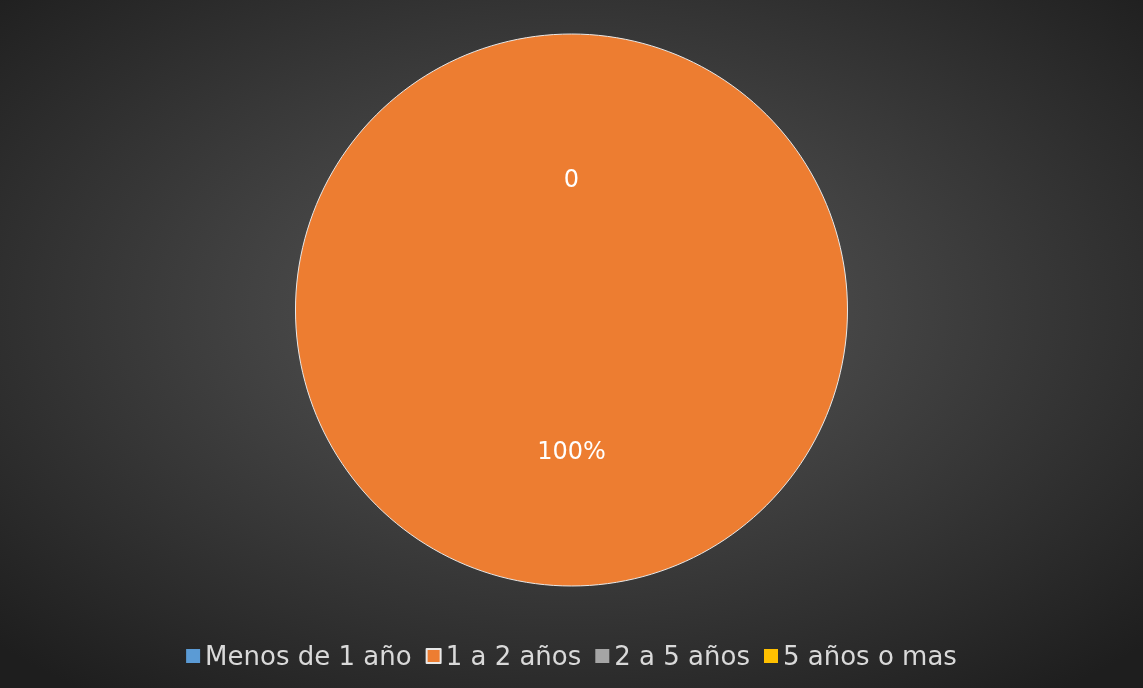 The image size is (1143, 688). Describe the element at coordinates (869, 656) in the screenshot. I see `legend-label: 5 años o mas` at that location.